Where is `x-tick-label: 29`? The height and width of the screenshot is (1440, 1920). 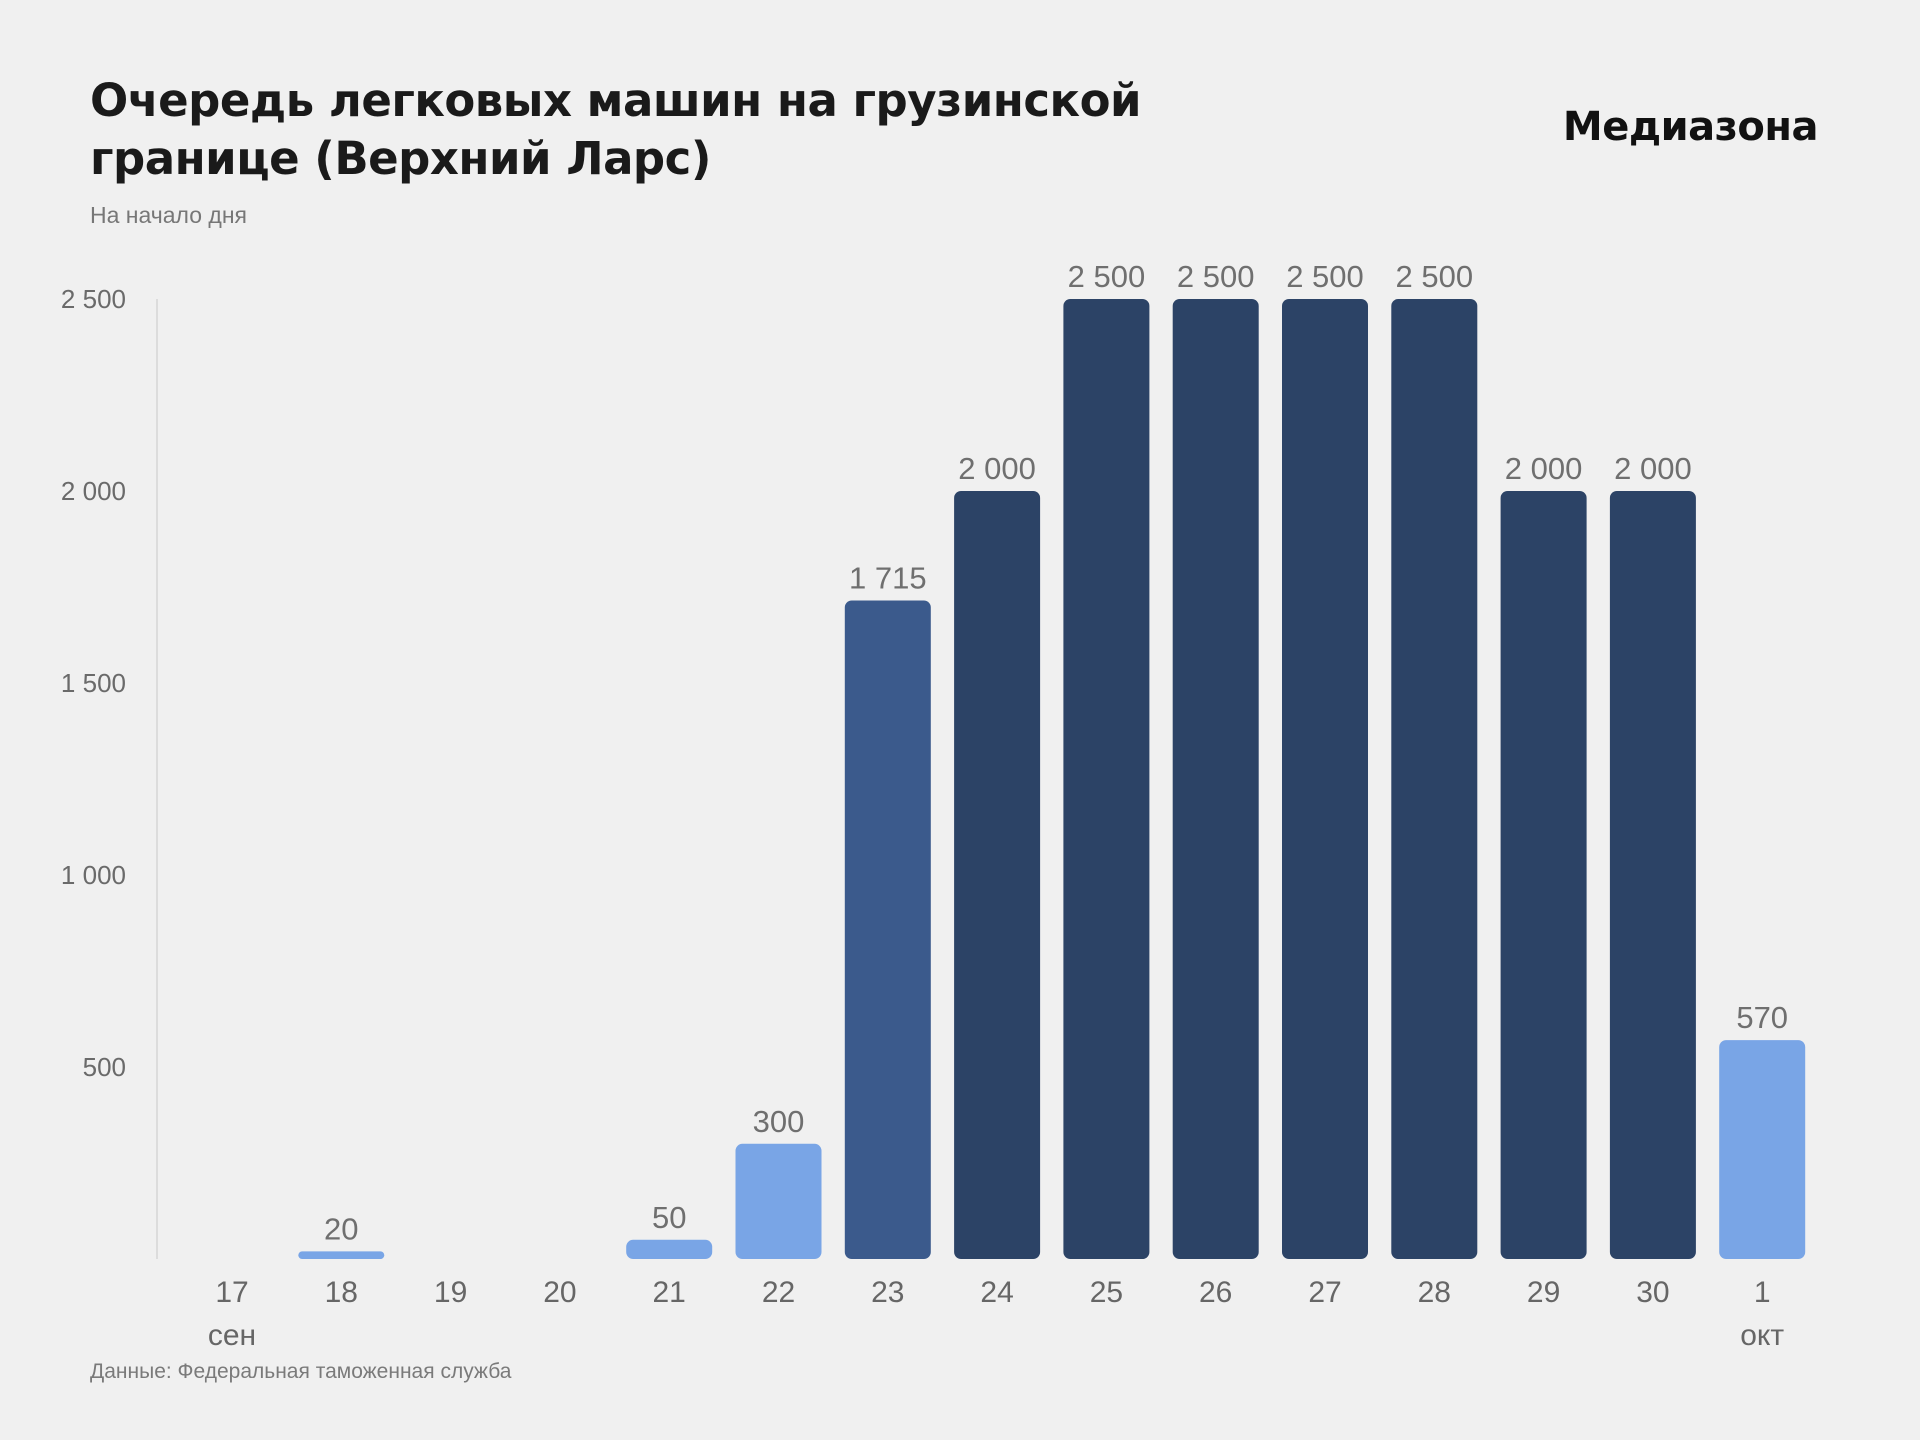
x-tick-label: 29 is located at coordinates (1543, 1292).